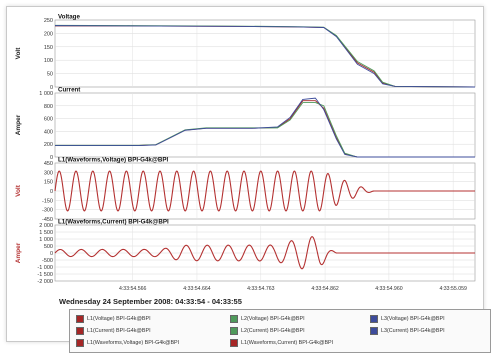 The height and width of the screenshot is (353, 493). What do you see at coordinates (48, 247) in the screenshot?
I see `y-tick-label: 500` at bounding box center [48, 247].